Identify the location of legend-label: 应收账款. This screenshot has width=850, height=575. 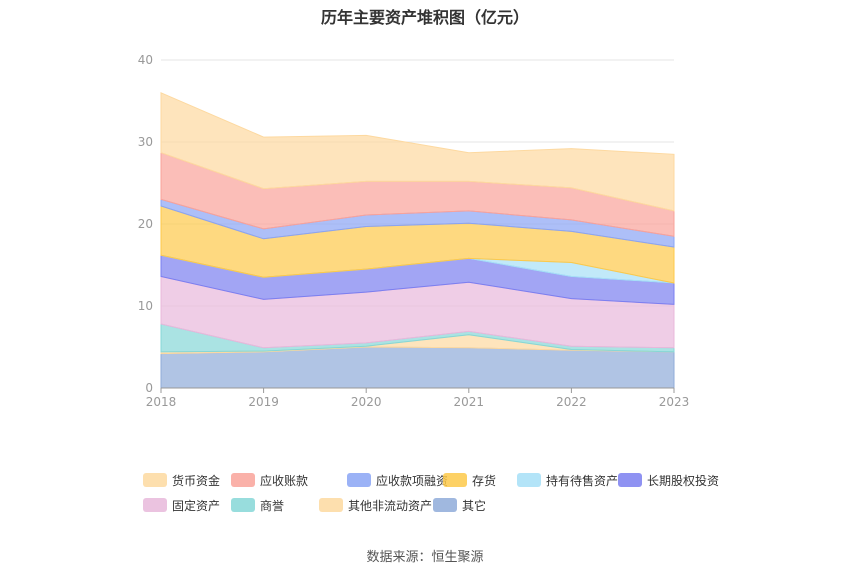
(284, 480).